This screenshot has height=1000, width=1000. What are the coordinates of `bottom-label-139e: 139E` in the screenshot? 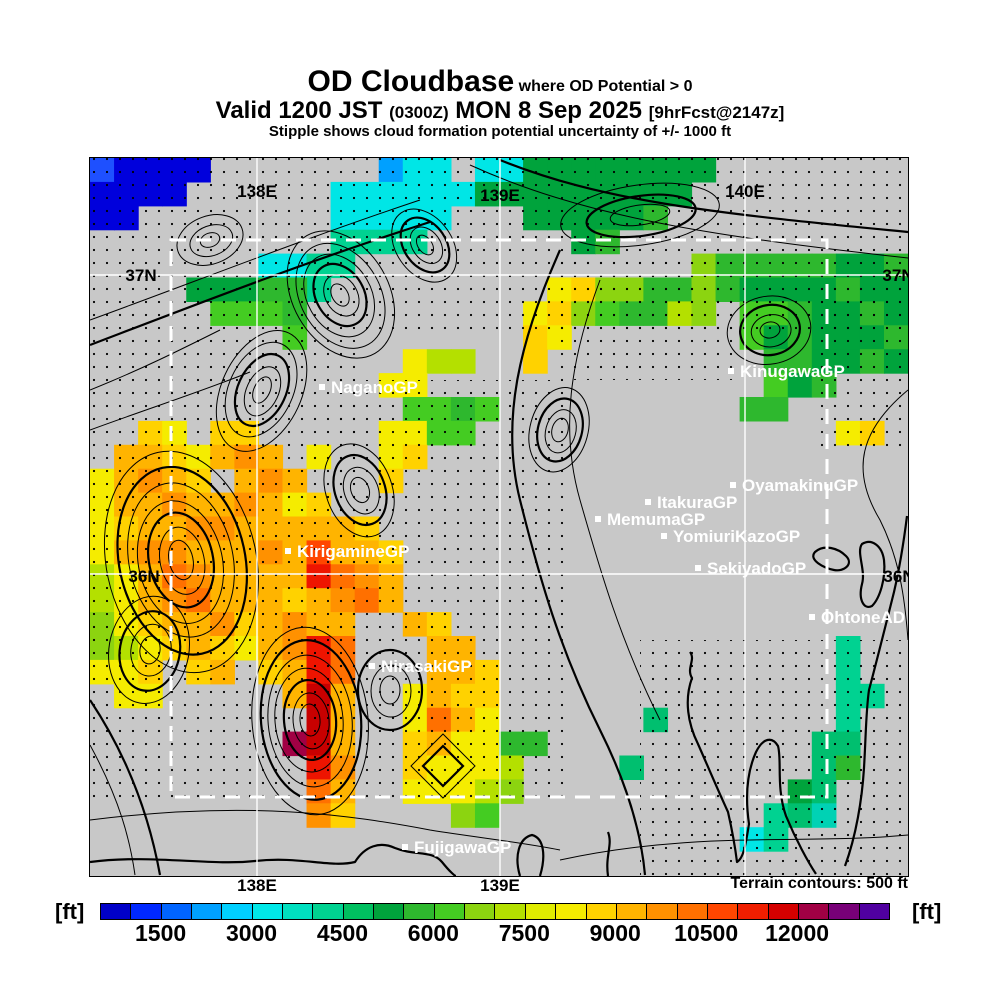 It's located at (500, 885).